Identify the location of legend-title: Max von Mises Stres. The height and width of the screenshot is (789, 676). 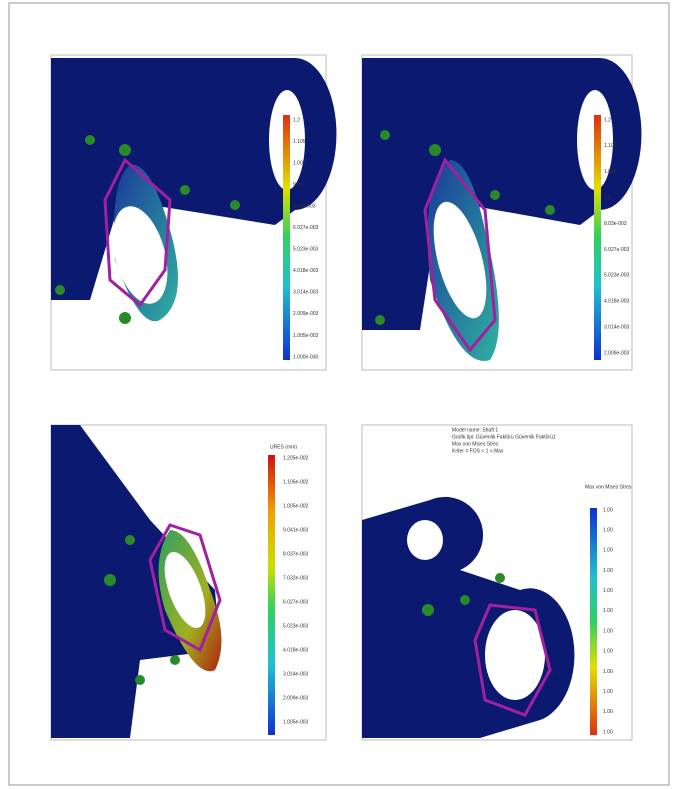
(608, 487).